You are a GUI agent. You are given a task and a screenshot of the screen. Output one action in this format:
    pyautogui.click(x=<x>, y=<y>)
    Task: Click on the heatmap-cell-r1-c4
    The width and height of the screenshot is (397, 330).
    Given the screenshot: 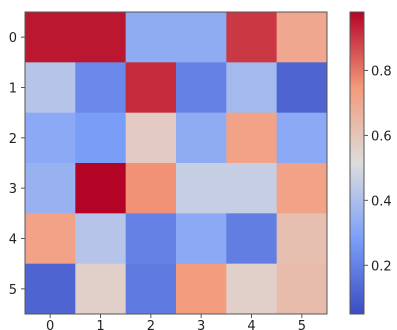 What is the action you would take?
    pyautogui.click(x=252, y=88)
    